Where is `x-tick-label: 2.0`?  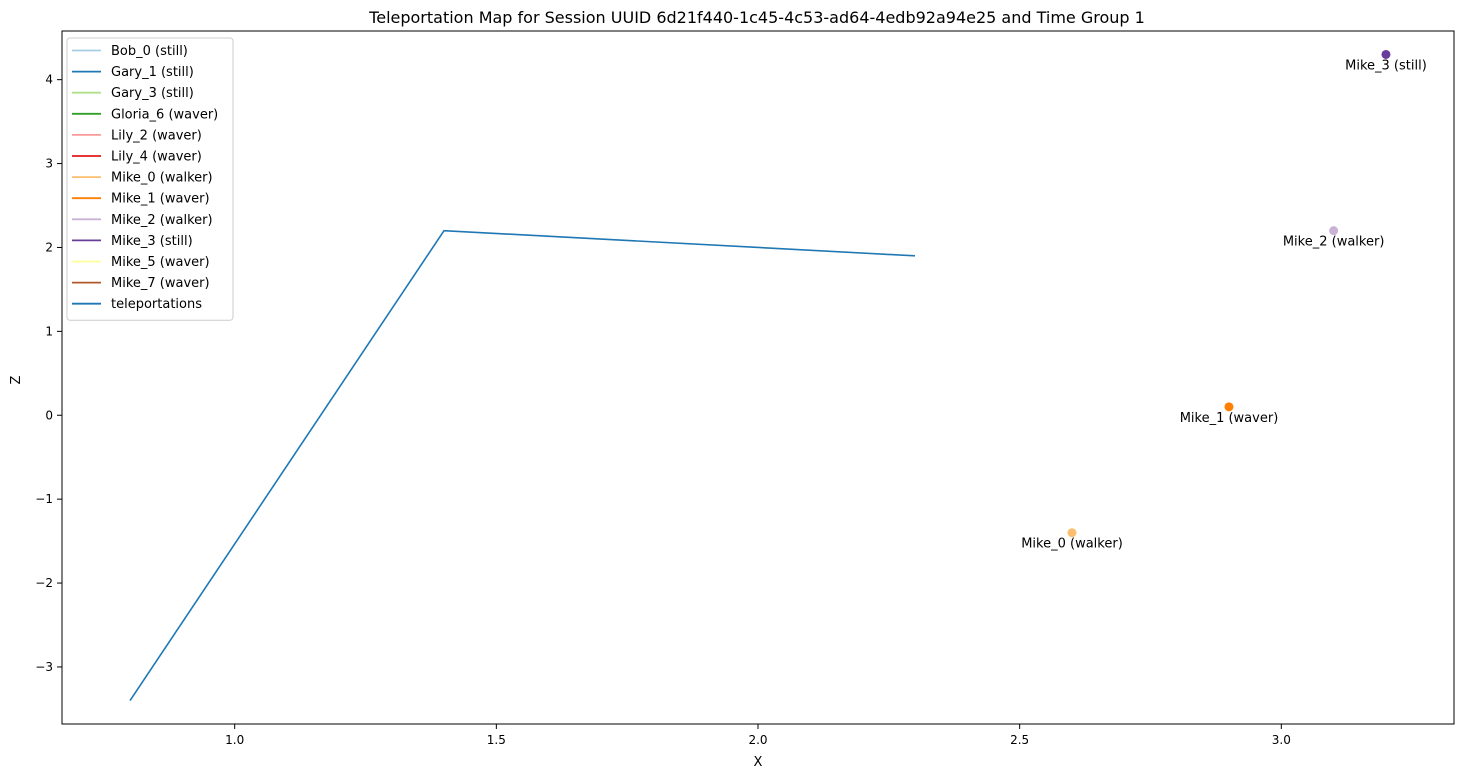 x-tick-label: 2.0 is located at coordinates (757, 740).